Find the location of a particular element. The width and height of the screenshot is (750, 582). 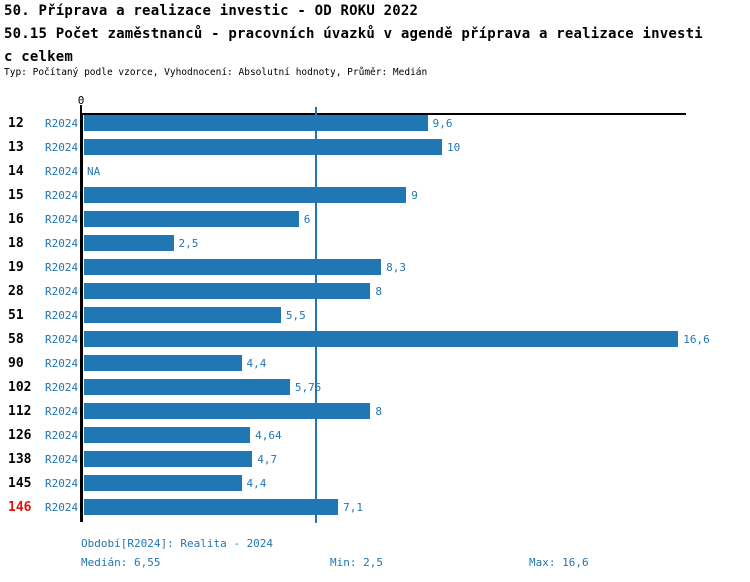

bar-value-label: 5,5 is located at coordinates (295, 315).